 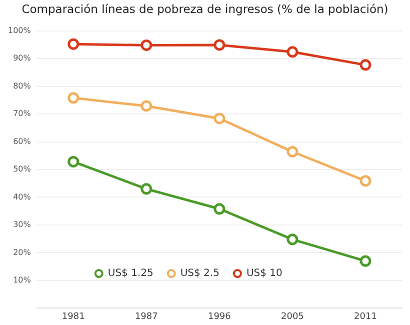 What do you see at coordinates (365, 317) in the screenshot?
I see `x-tick-label: 2011` at bounding box center [365, 317].